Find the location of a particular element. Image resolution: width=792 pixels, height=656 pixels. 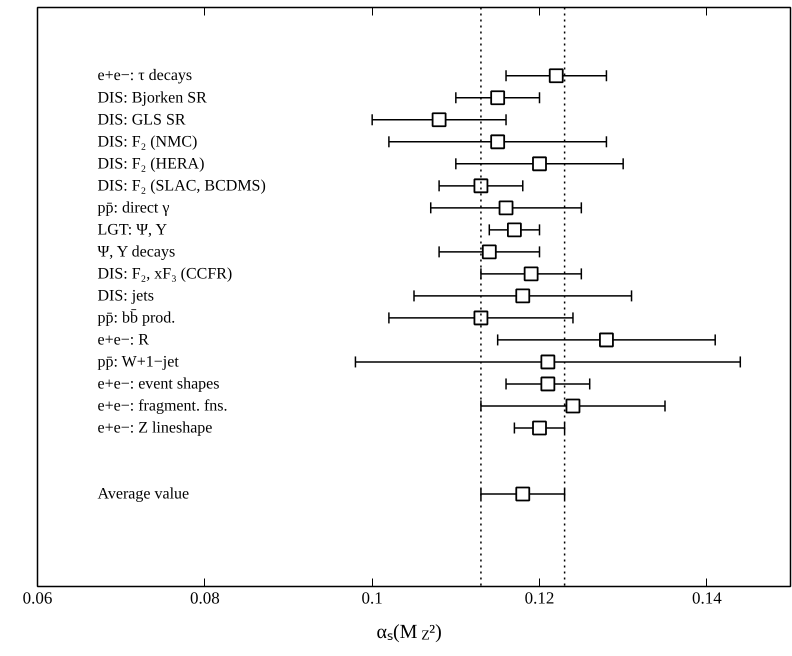

y-tick-label: DIS: jets is located at coordinates (126, 295).